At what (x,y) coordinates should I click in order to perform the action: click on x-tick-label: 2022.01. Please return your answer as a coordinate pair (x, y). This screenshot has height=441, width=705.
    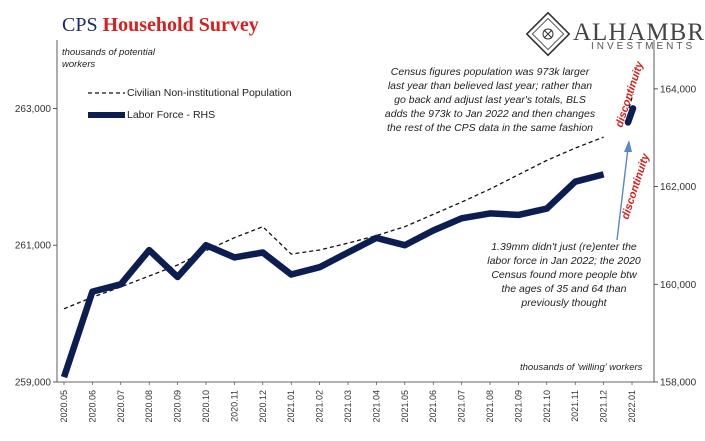
    Looking at the image, I should click on (632, 406).